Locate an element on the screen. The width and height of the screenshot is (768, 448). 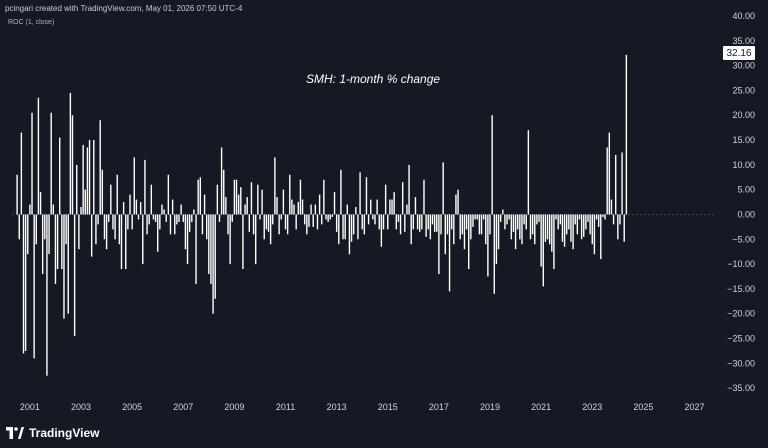
x-tick-label: 2011 is located at coordinates (285, 407).